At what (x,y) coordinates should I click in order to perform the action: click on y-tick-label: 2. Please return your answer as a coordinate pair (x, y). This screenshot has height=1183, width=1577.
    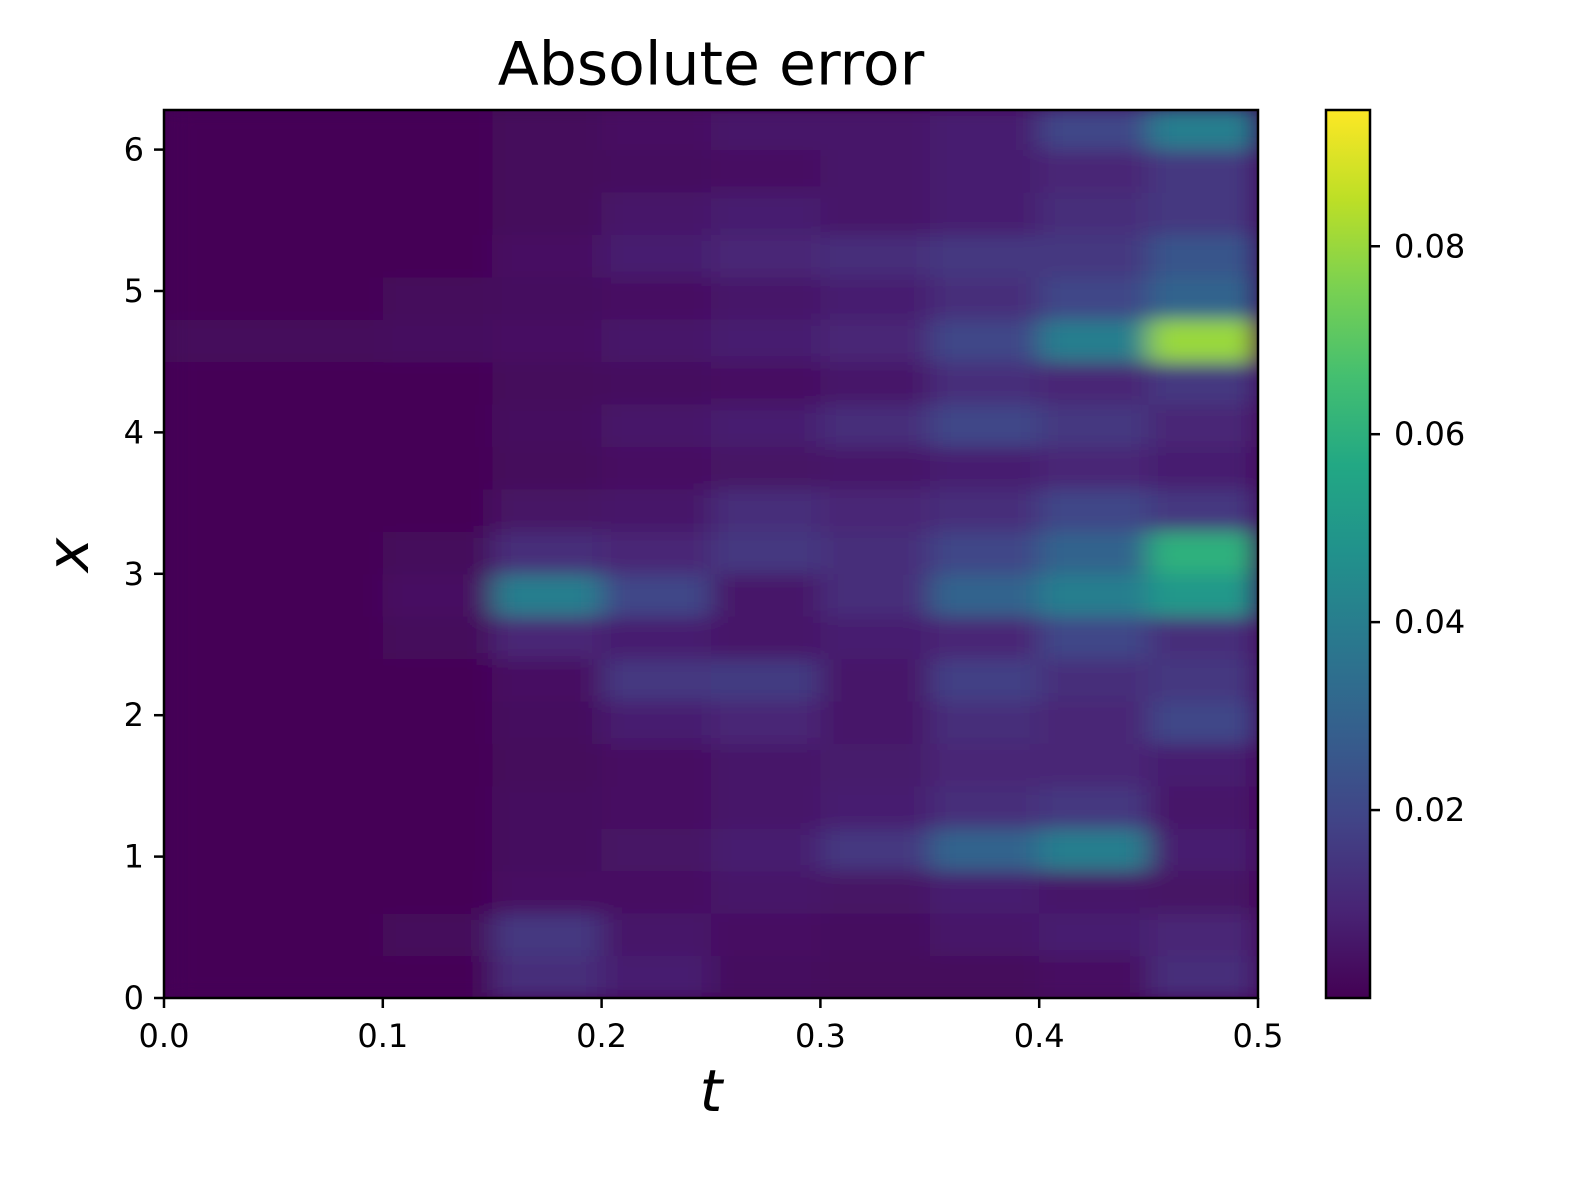
    Looking at the image, I should click on (134, 715).